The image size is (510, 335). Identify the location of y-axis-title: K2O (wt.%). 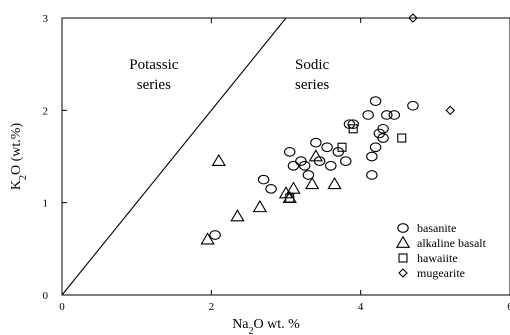
(19, 157).